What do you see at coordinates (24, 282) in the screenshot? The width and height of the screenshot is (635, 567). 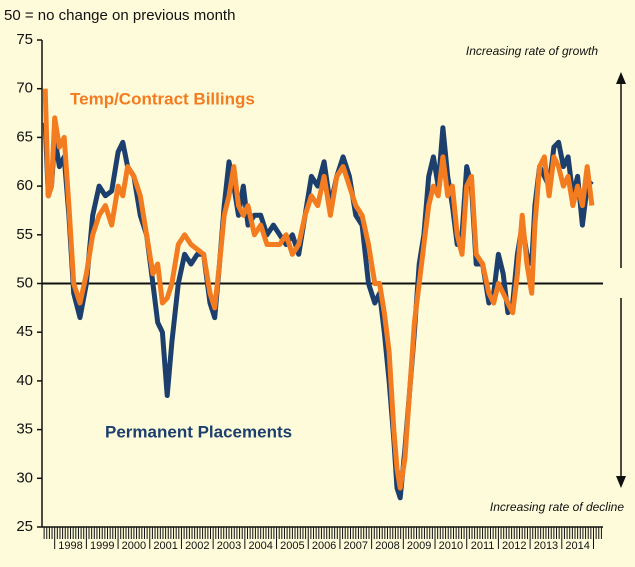 I see `y-tick-label: 50` at bounding box center [24, 282].